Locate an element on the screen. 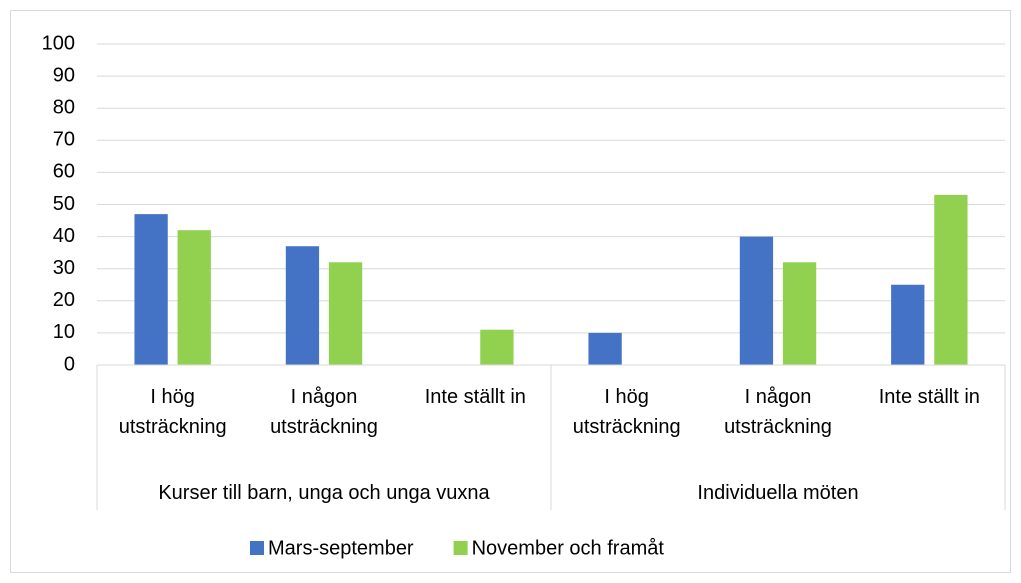 Image resolution: width=1021 pixels, height=583 pixels. y-tick-label: 50 is located at coordinates (64, 204).